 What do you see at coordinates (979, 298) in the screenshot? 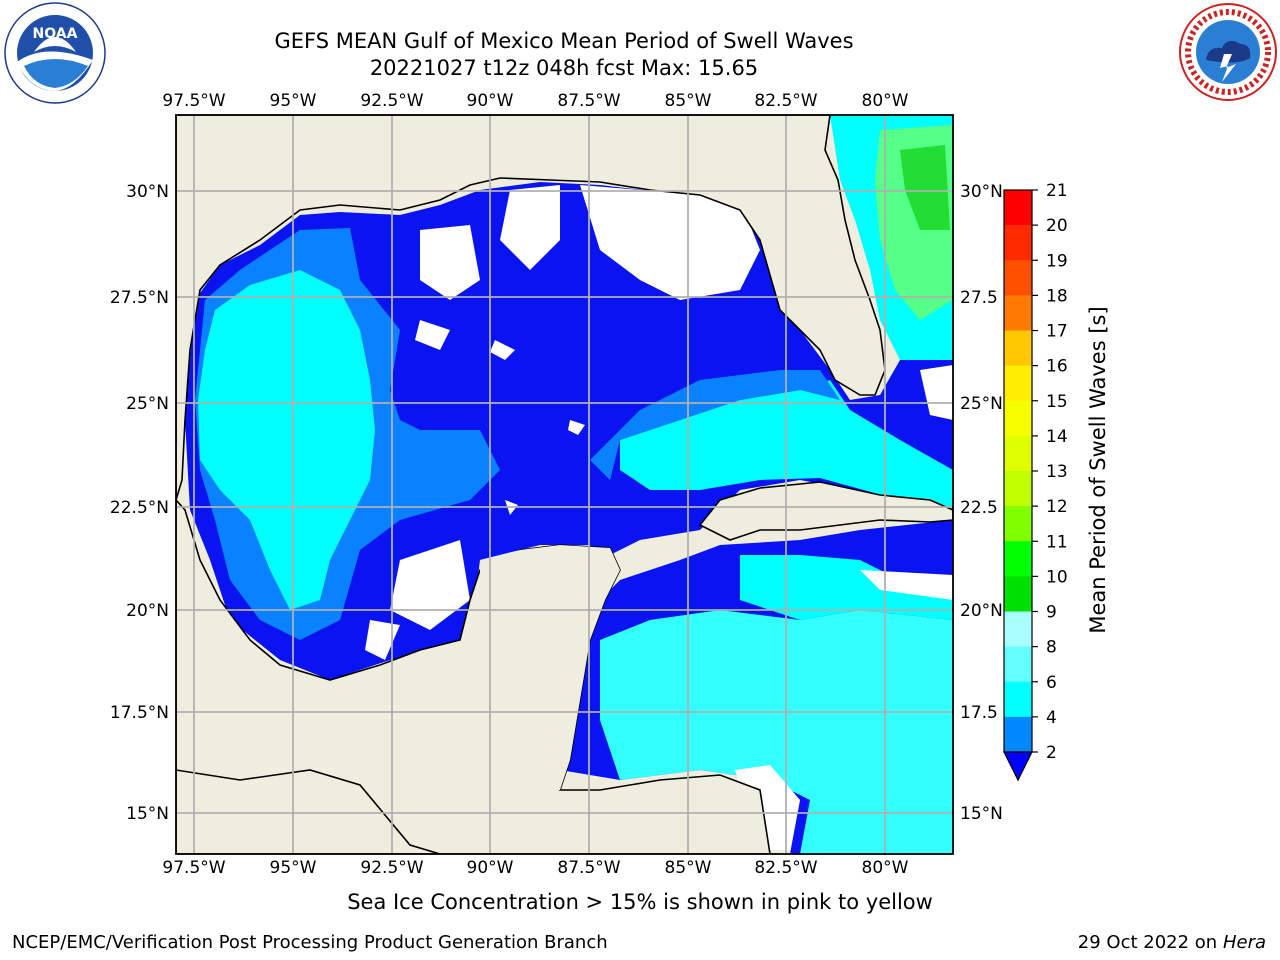
I see `lat-label: 27.5` at bounding box center [979, 298].